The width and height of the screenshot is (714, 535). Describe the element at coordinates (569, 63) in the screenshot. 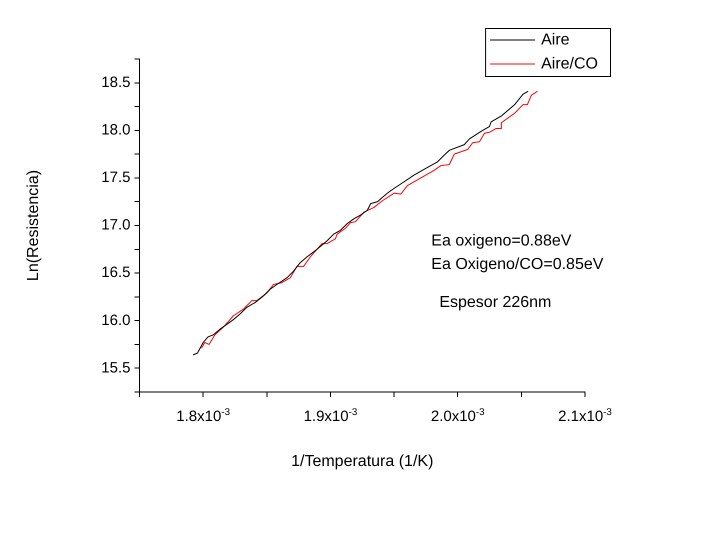

I see `legend-label: Aire/CO` at that location.